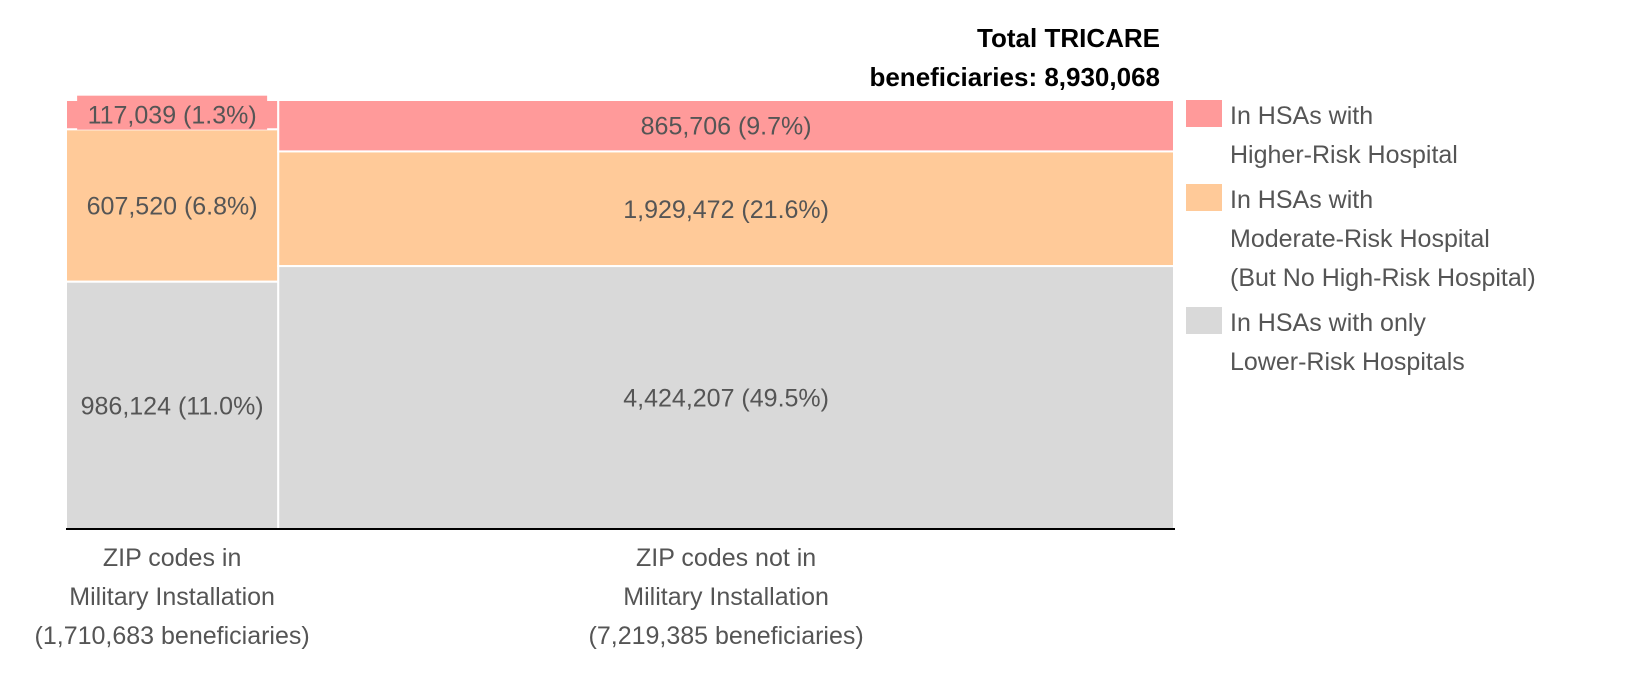  I want to click on column-label-1-line-2: Military Installation, so click(172, 597).